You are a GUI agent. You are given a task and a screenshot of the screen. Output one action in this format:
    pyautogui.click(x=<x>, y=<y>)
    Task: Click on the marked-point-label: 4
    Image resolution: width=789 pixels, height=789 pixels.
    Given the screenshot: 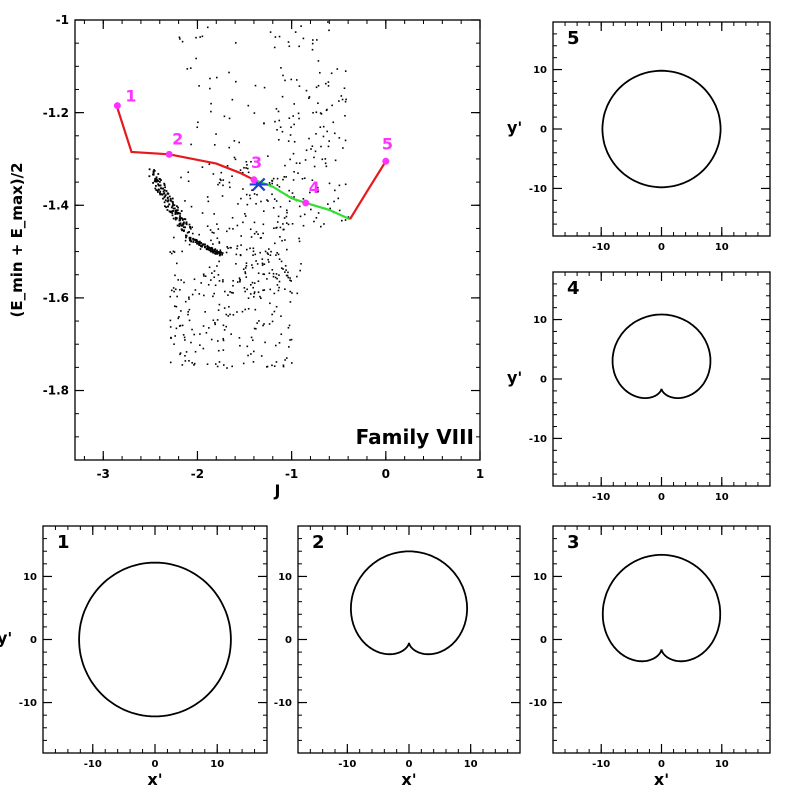 What is the action you would take?
    pyautogui.click(x=314, y=187)
    